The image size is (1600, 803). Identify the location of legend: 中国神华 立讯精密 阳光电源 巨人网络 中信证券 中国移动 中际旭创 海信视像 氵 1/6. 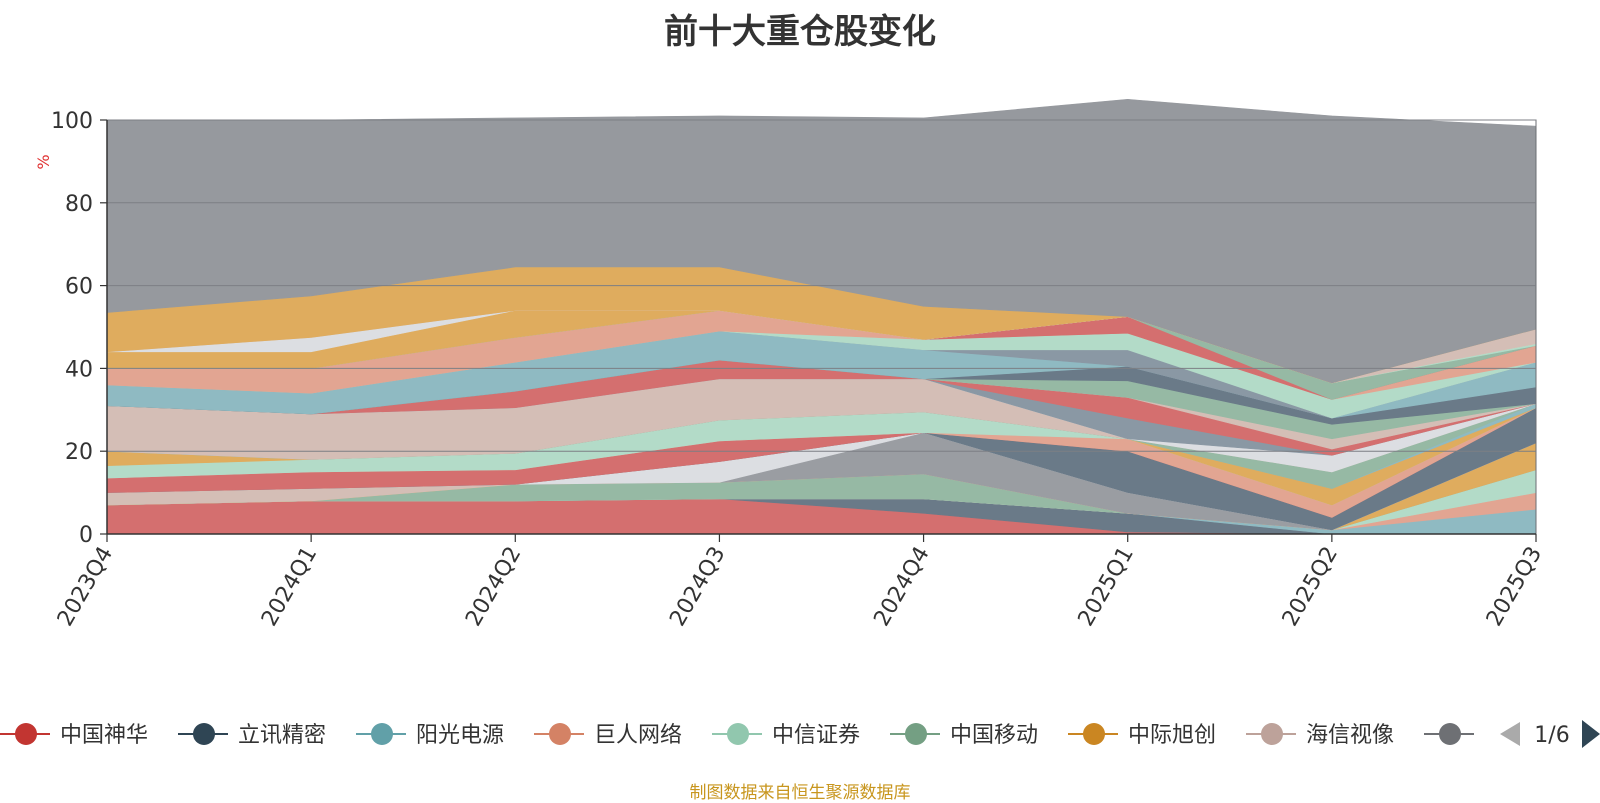
(800, 734).